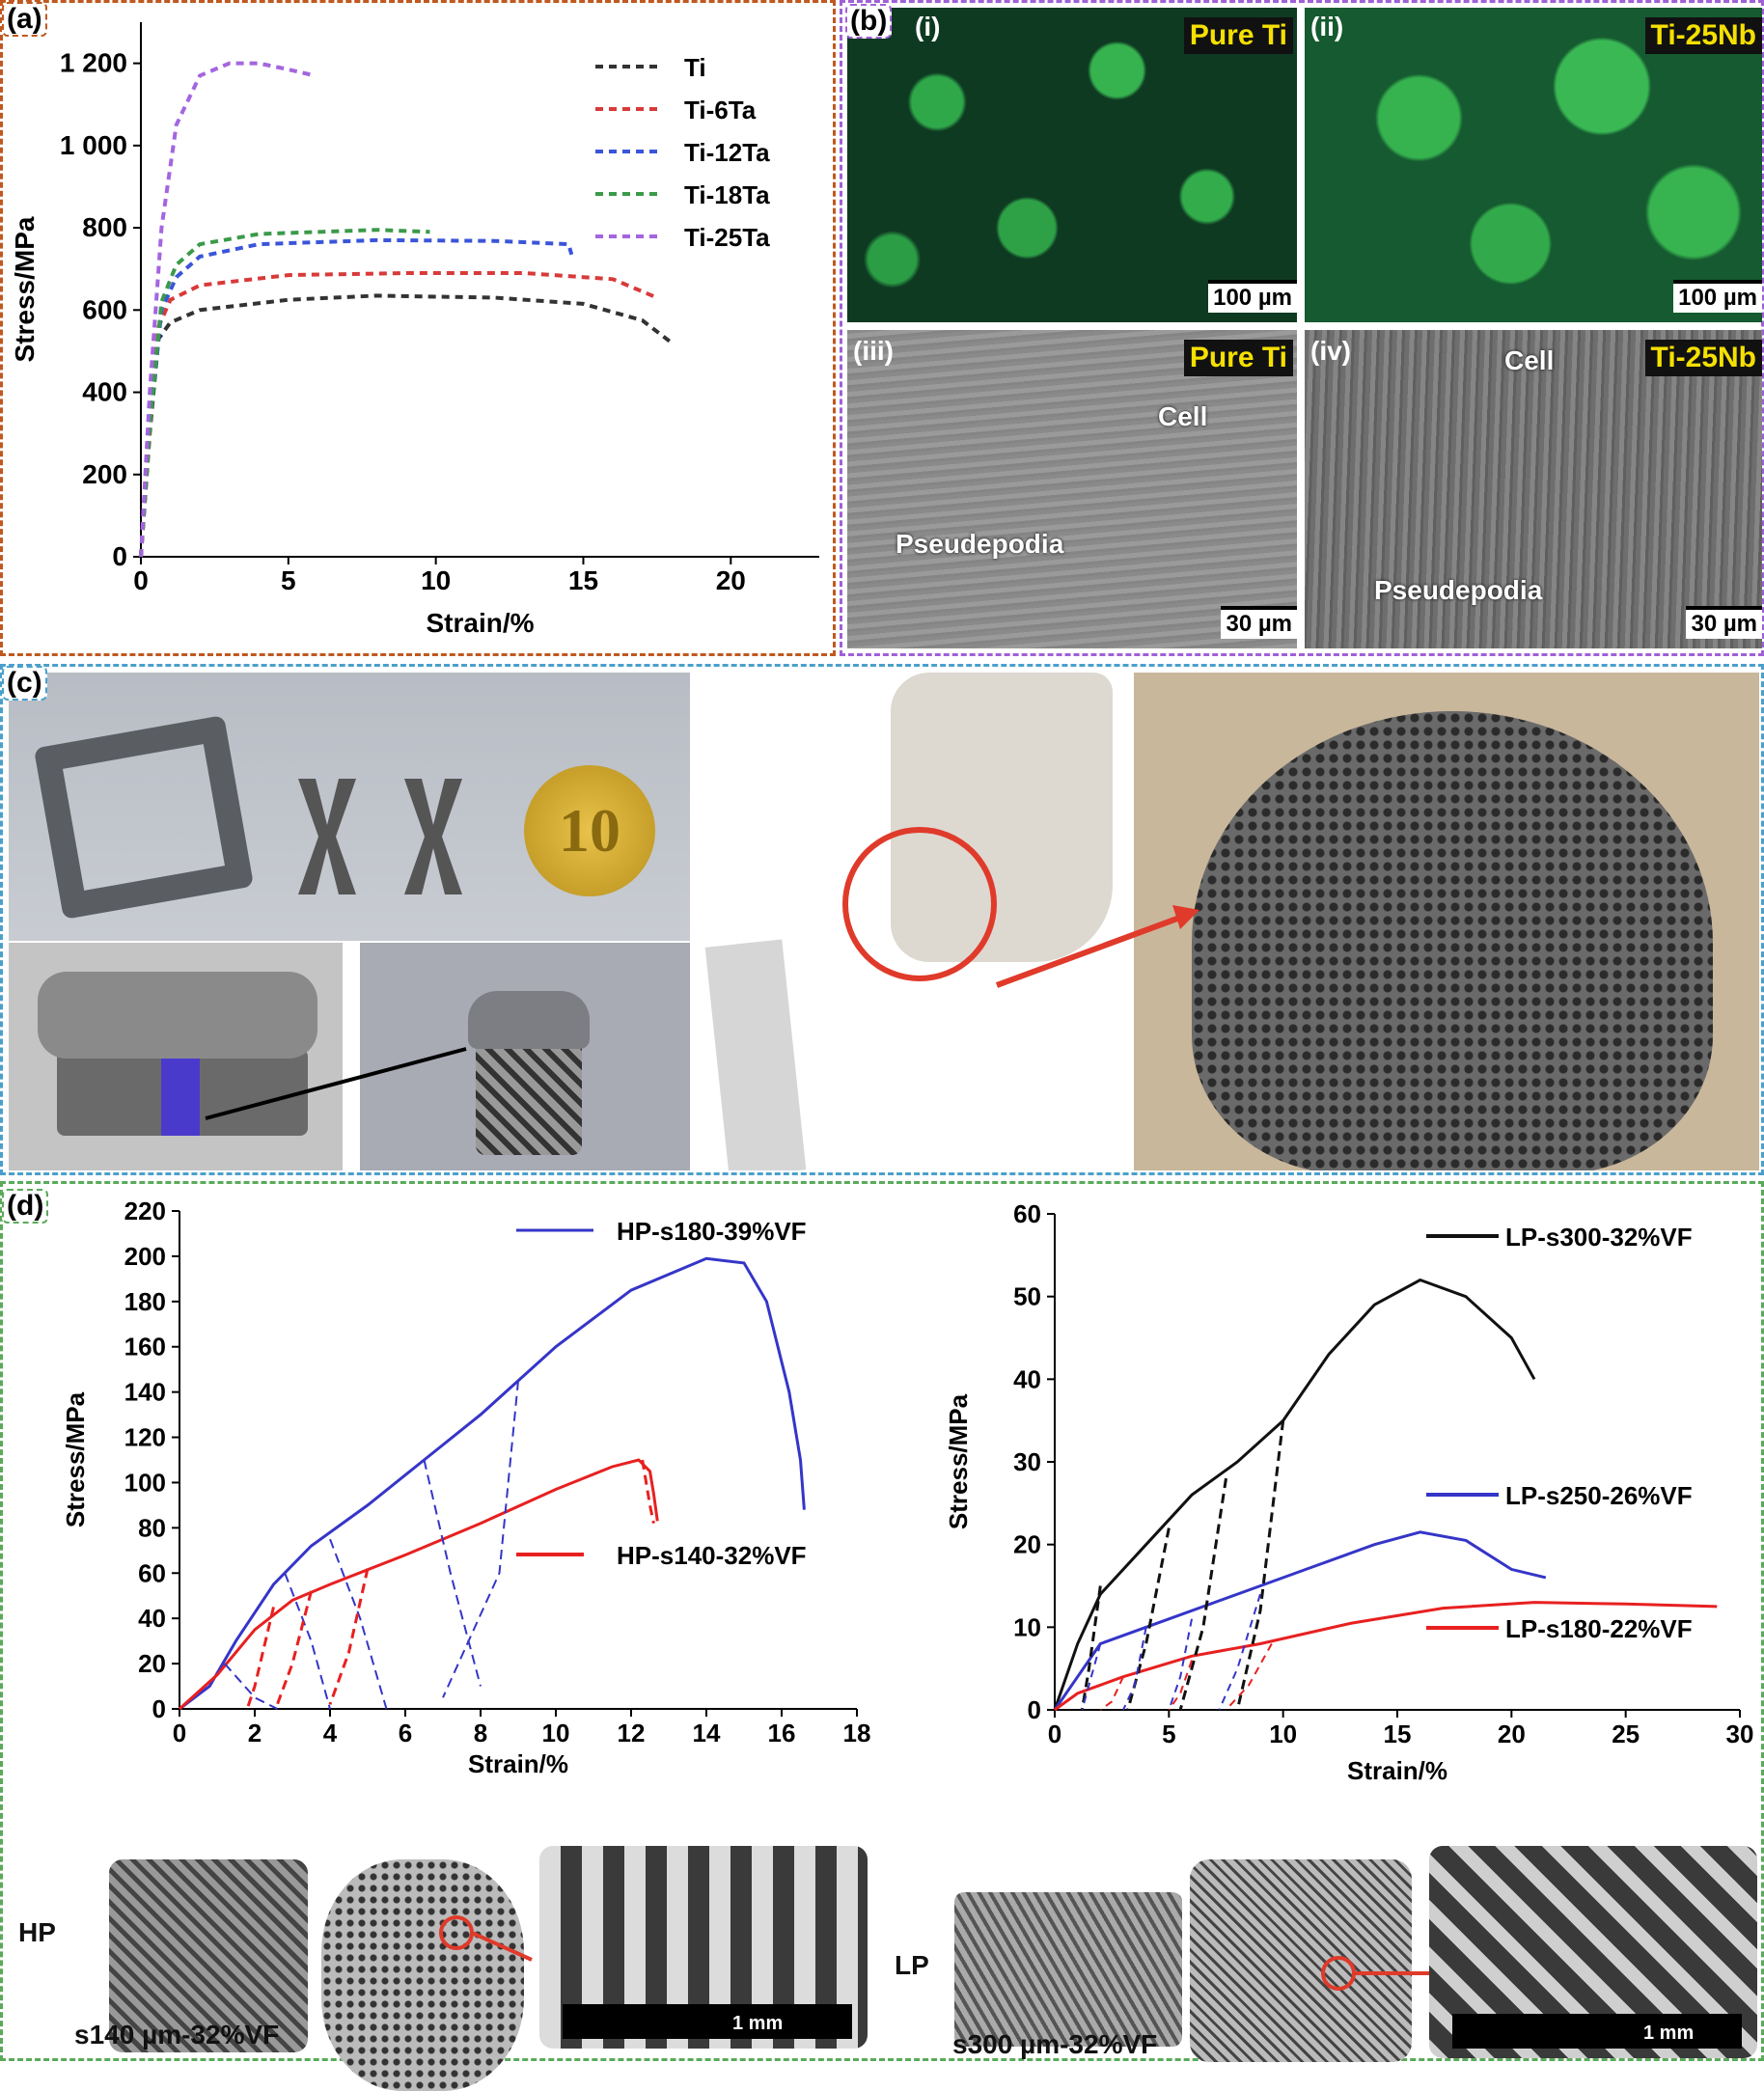 The height and width of the screenshot is (2091, 1764). Describe the element at coordinates (1458, 590) in the screenshot. I see `pseudopodia-label-2: Pseudepodia` at that location.